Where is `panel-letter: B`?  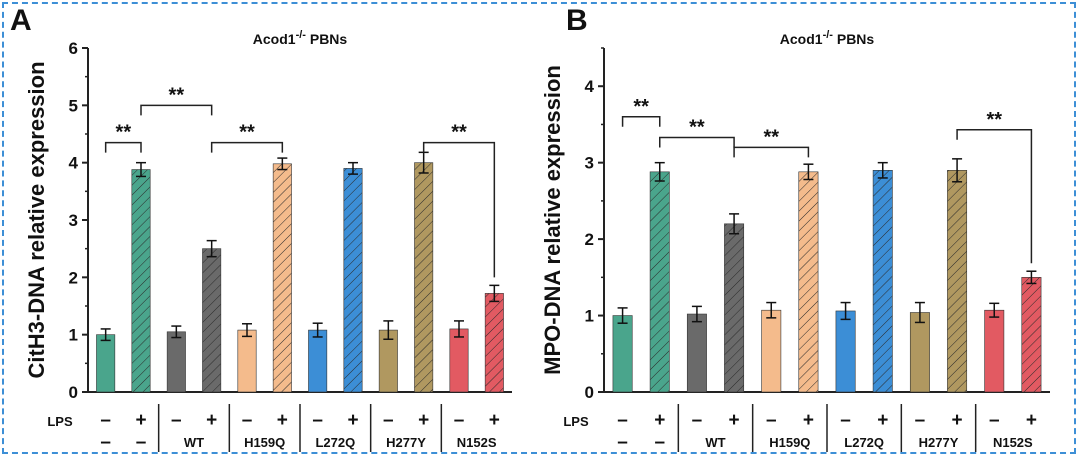 panel-letter: B is located at coordinates (577, 20).